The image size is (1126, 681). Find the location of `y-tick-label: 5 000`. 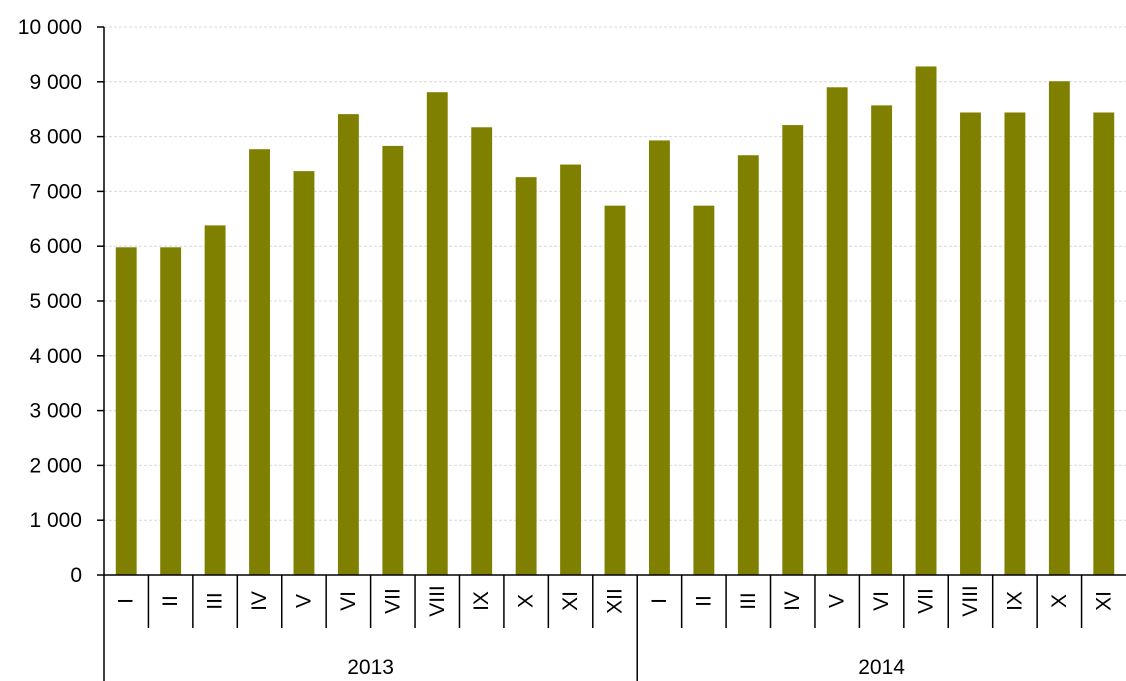

y-tick-label: 5 000 is located at coordinates (55, 301).